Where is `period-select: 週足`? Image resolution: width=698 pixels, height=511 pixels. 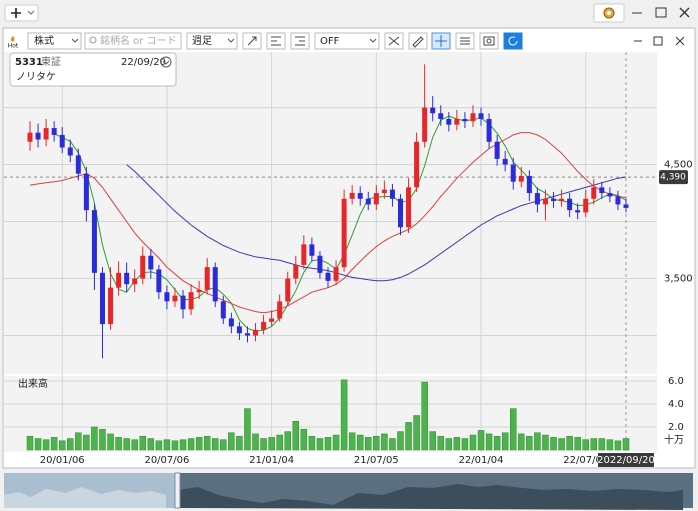
period-select: 週足 is located at coordinates (212, 41).